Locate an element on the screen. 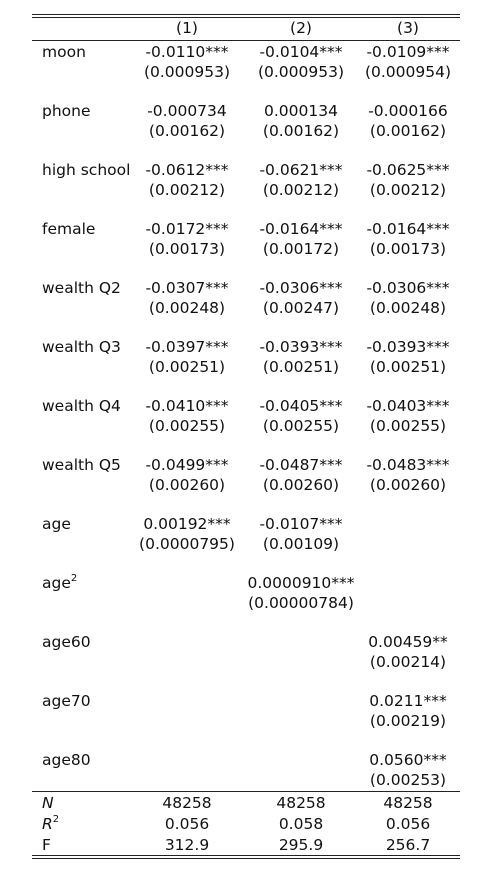  header-rule is located at coordinates (246, 40).